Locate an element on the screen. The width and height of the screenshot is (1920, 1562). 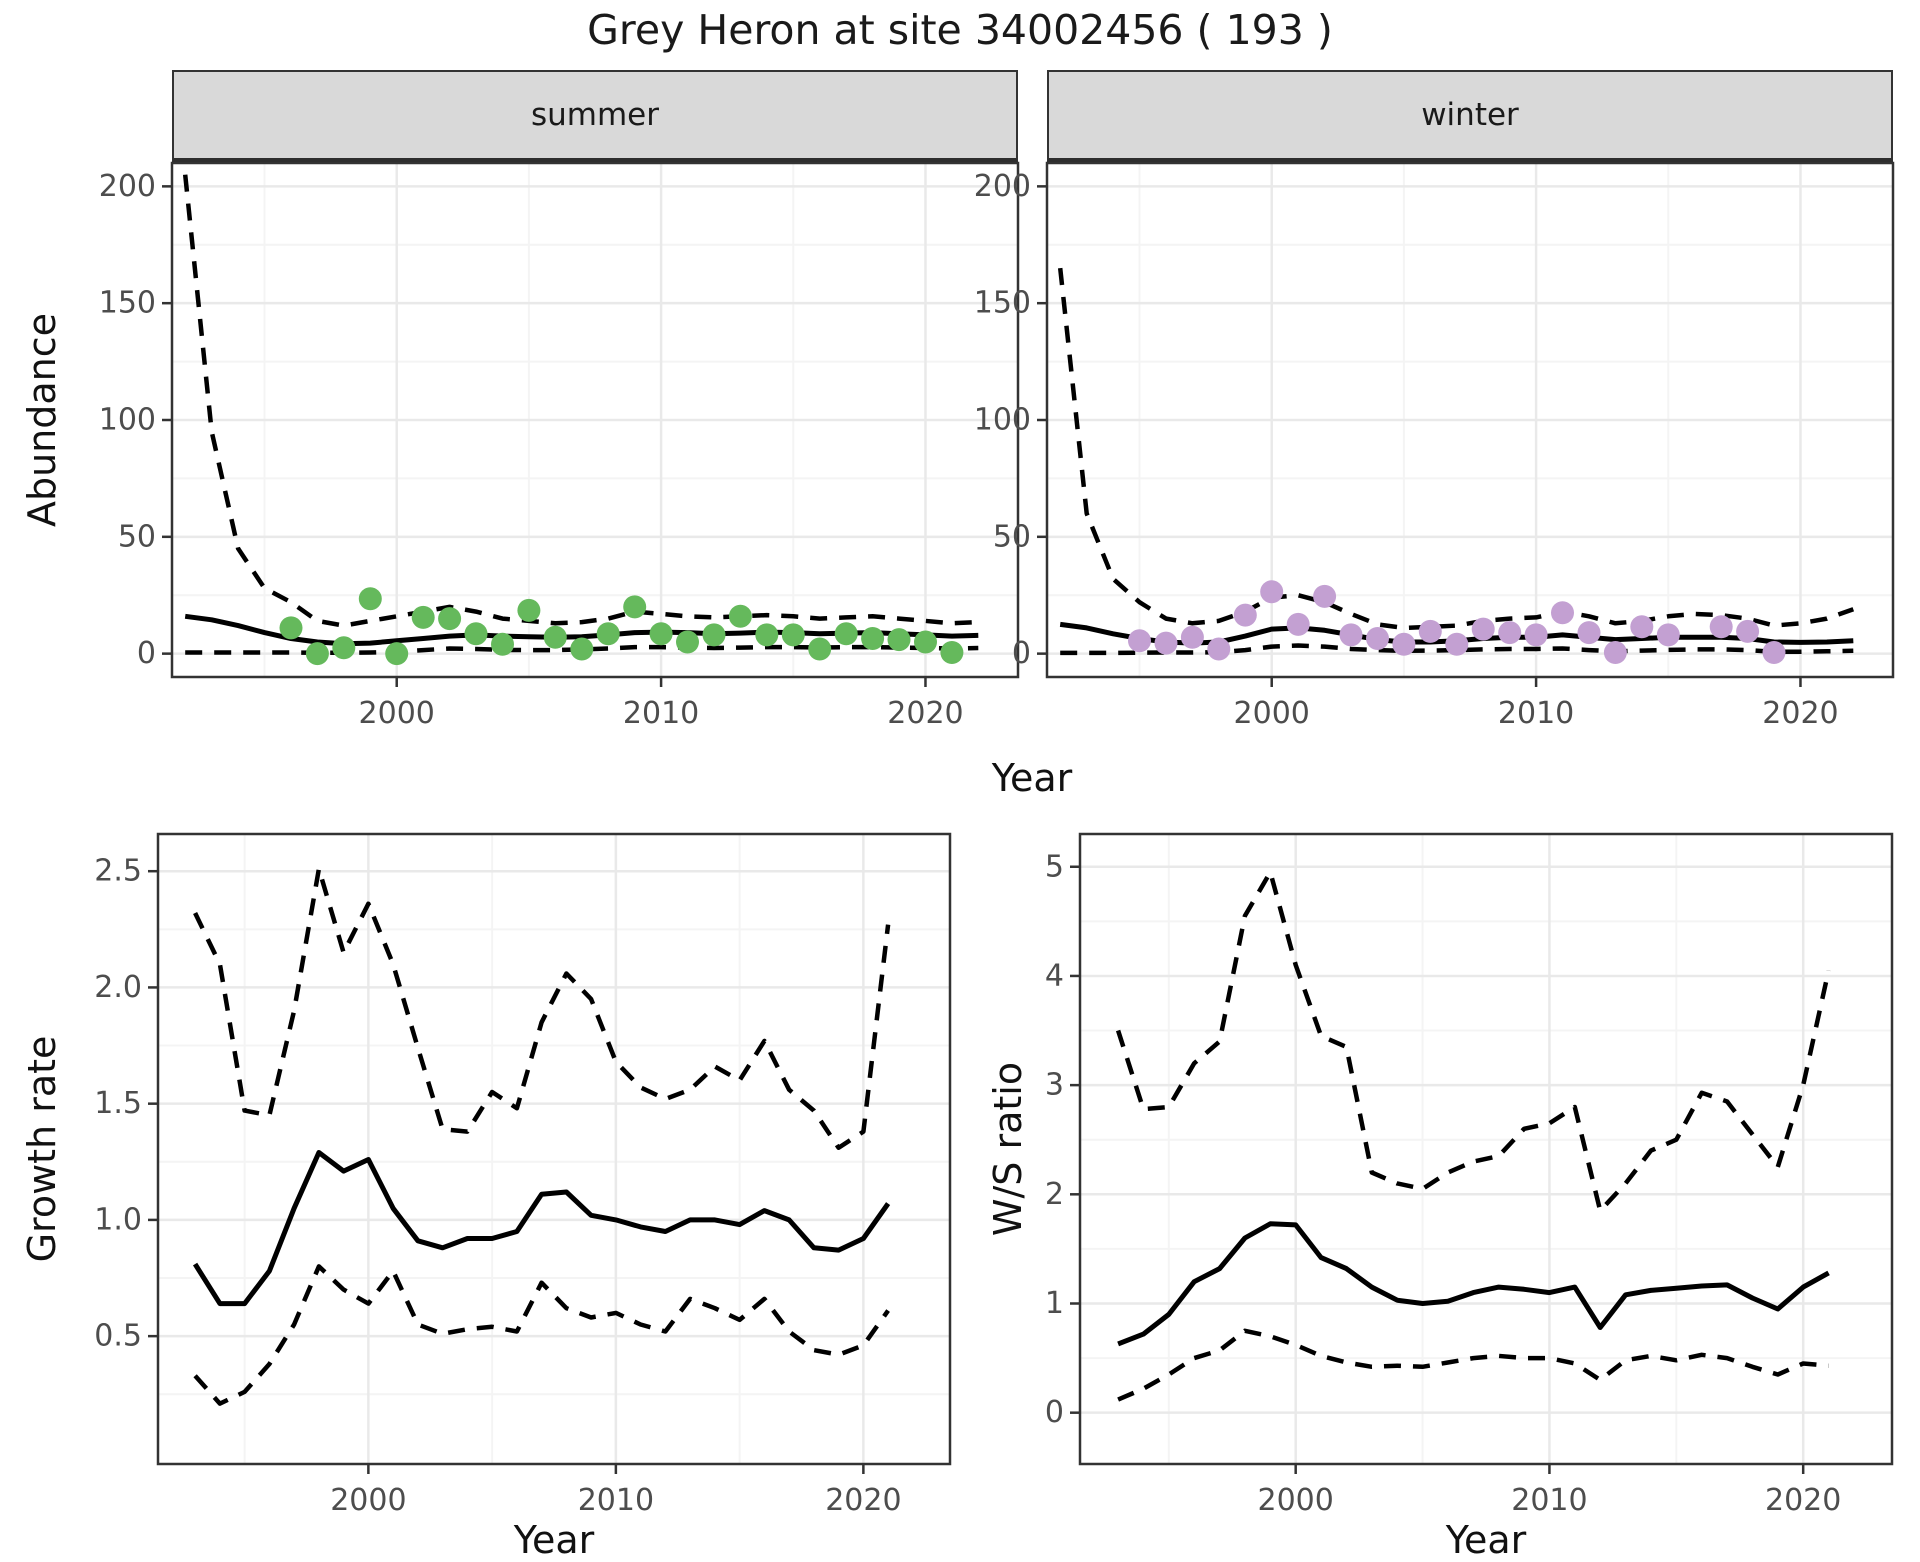
growth-rate-x-tick-label: 2010 is located at coordinates (616, 1500).